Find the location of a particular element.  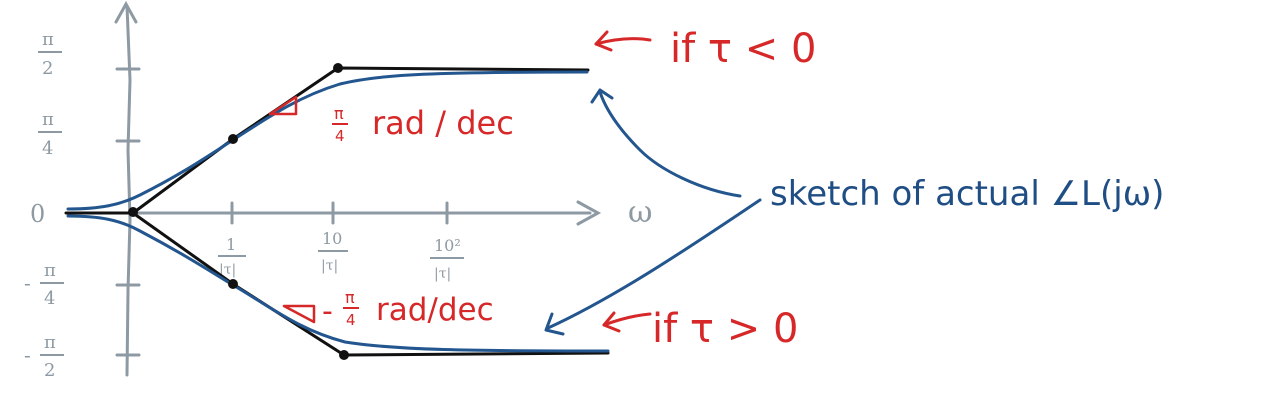

y-axis is located at coordinates (128, 190).